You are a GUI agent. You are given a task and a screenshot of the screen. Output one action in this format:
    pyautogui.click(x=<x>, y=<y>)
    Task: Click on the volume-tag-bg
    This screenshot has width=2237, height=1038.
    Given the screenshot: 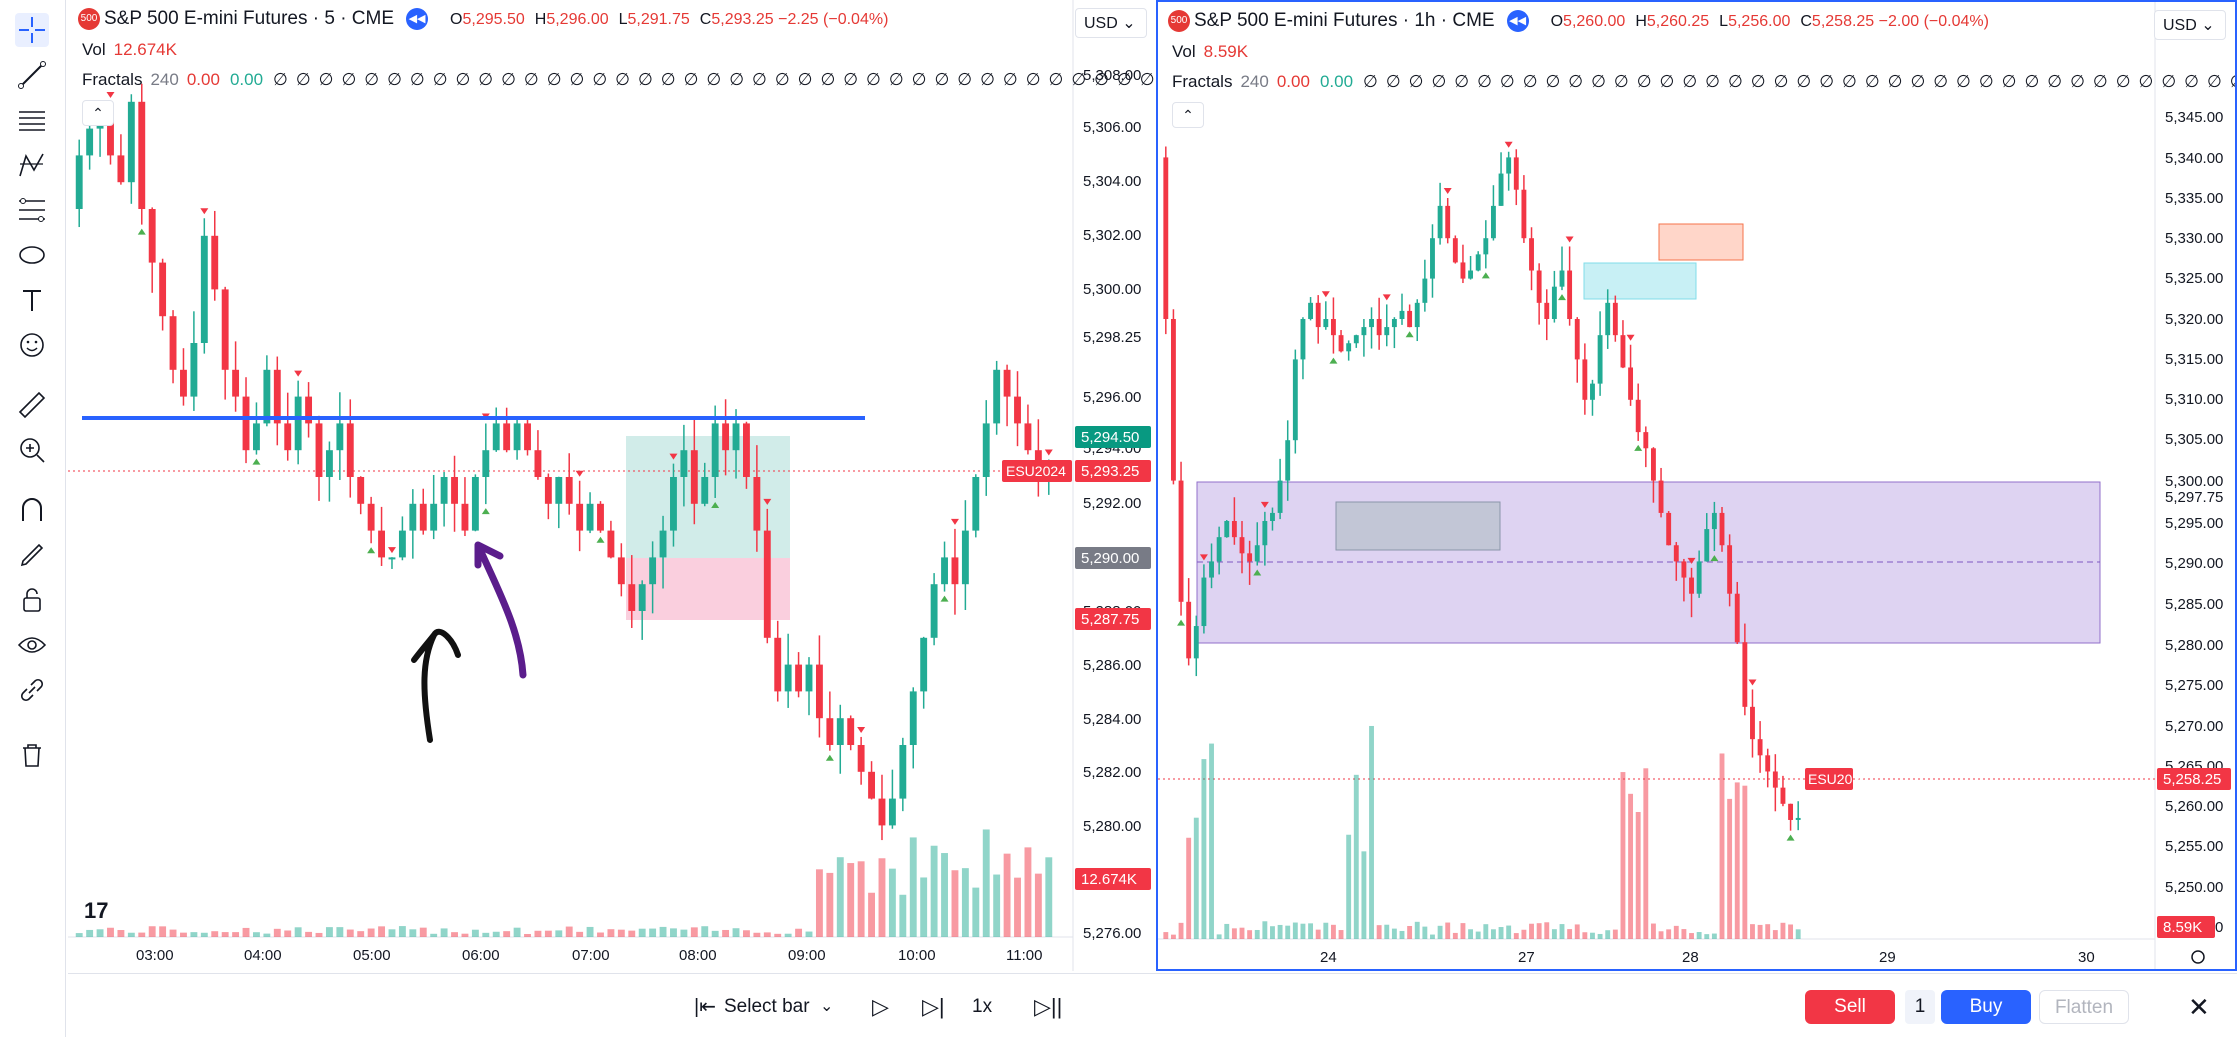 What is the action you would take?
    pyautogui.click(x=2186, y=927)
    